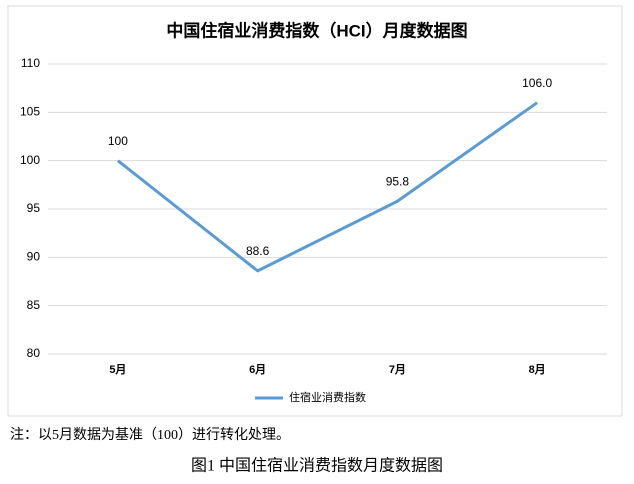 The width and height of the screenshot is (634, 484). I want to click on x-tick-label: 5月, so click(117, 369).